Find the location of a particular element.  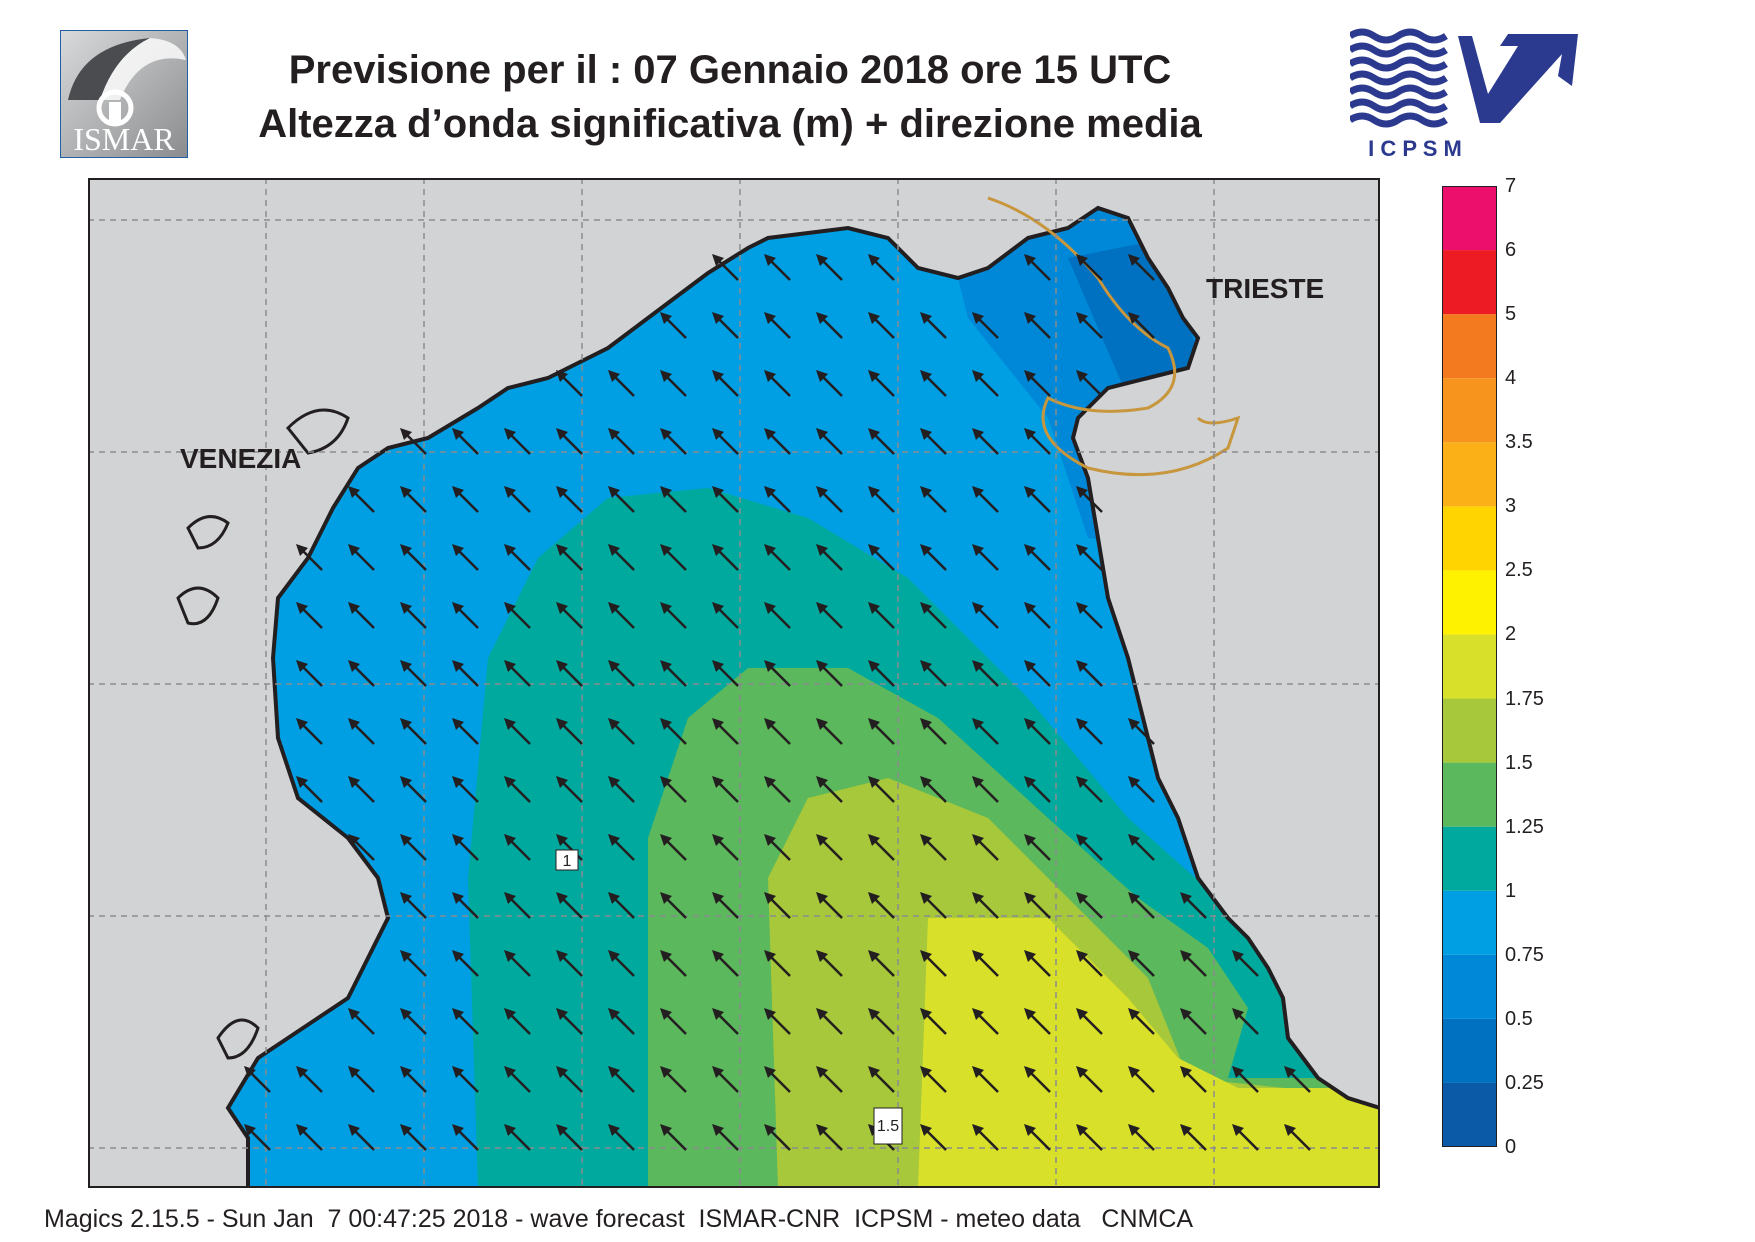

contour-label-1: 1 is located at coordinates (567, 860).